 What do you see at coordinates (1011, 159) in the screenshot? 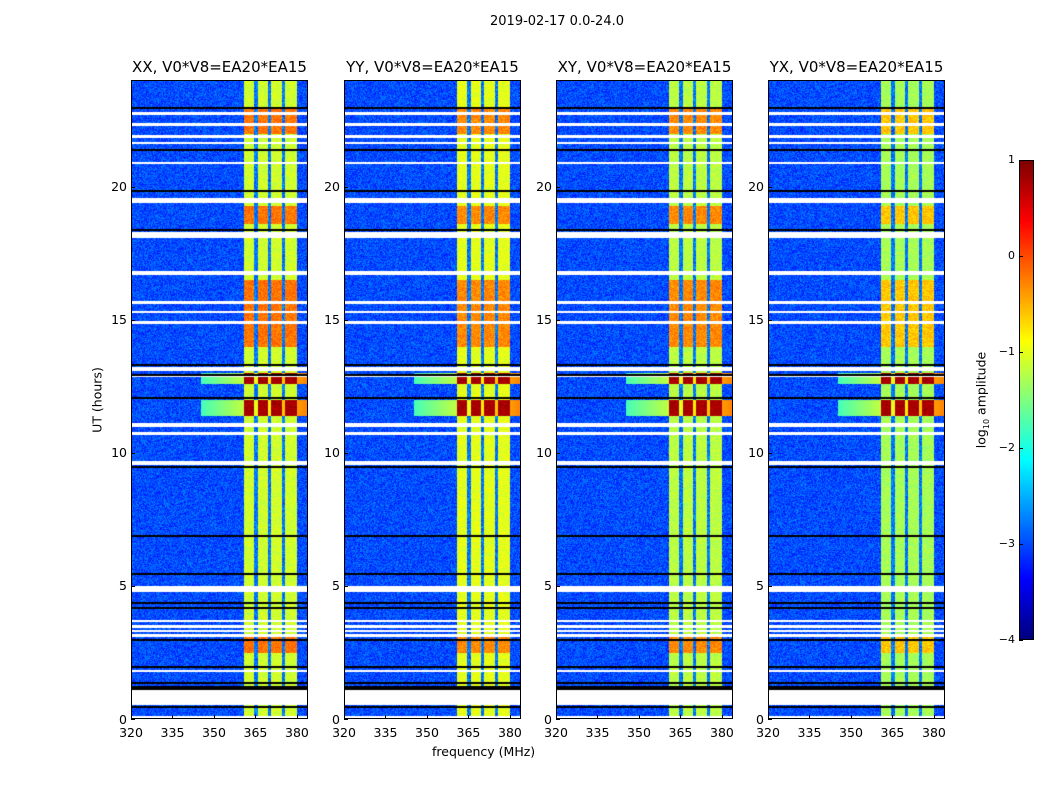
I see `colorbar-tick-label: 1` at bounding box center [1011, 159].